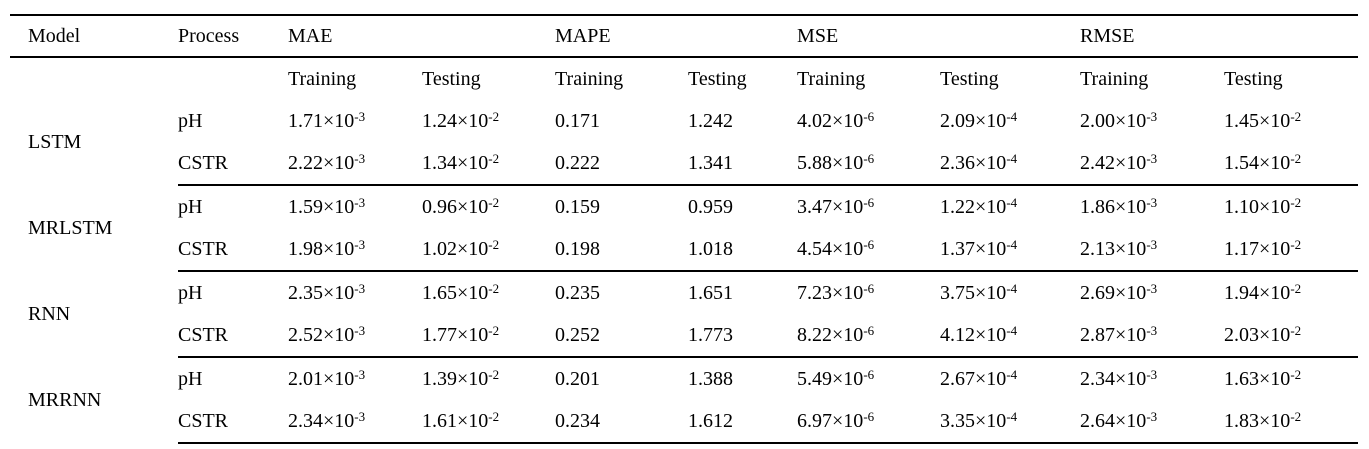 Image resolution: width=1369 pixels, height=449 pixels. What do you see at coordinates (327, 120) in the screenshot?
I see `value-cell: 1.71×10⁻³` at bounding box center [327, 120].